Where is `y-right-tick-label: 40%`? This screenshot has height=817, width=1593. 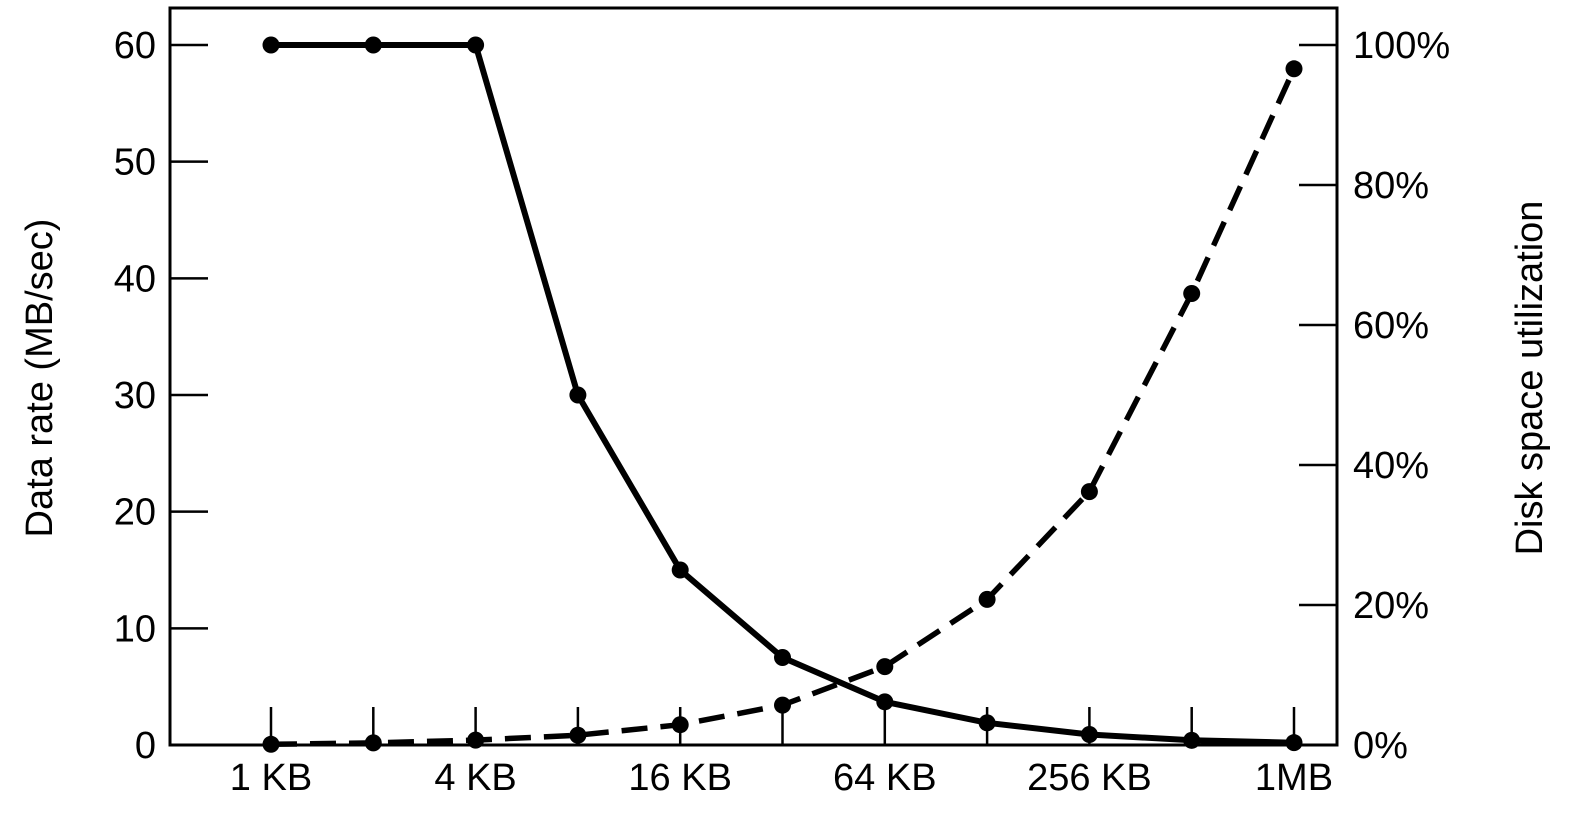 y-right-tick-label: 40% is located at coordinates (1391, 466).